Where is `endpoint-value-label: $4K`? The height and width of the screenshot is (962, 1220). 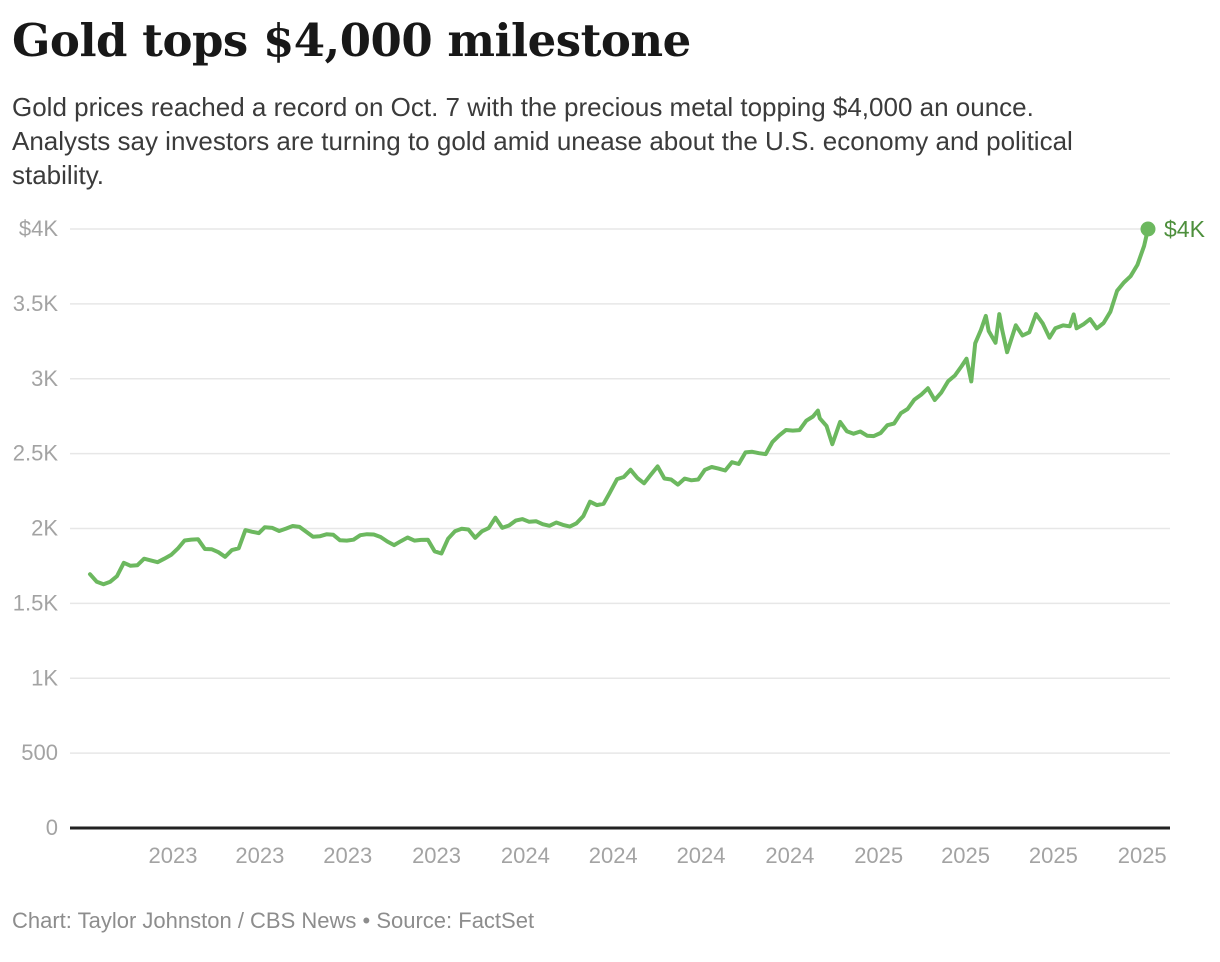 endpoint-value-label: $4K is located at coordinates (1185, 229).